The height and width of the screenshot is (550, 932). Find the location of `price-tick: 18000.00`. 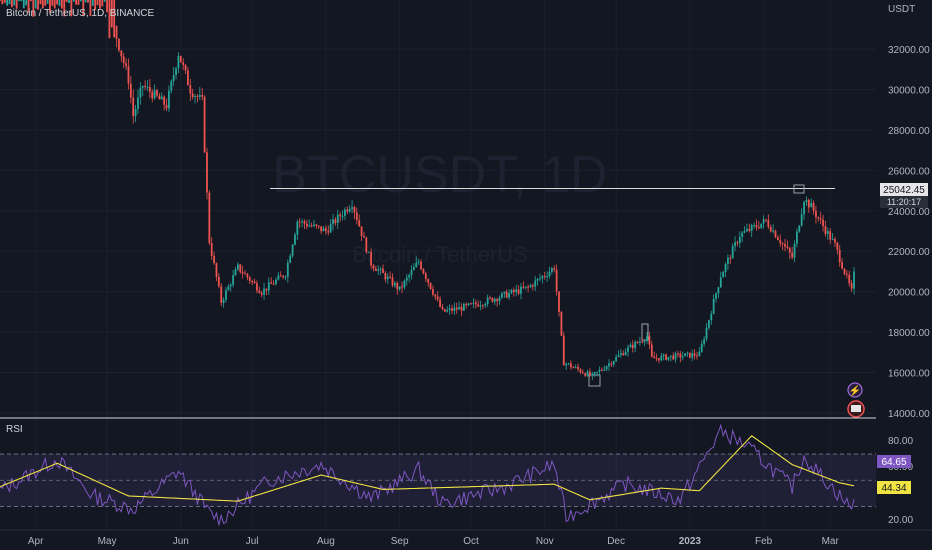

price-tick: 18000.00 is located at coordinates (909, 333).